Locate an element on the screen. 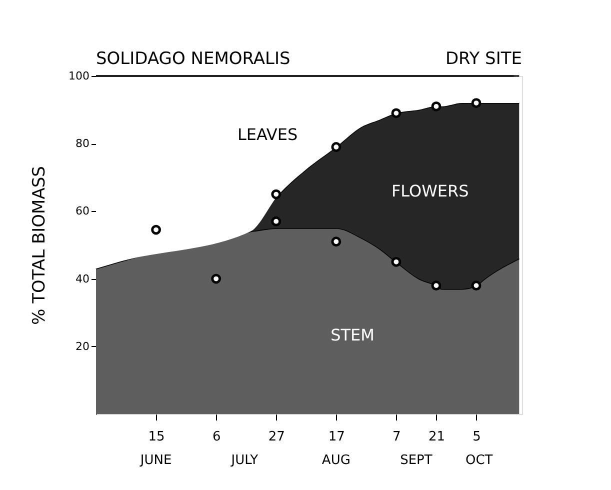 The width and height of the screenshot is (611, 490). y-tick-label: 40 is located at coordinates (83, 279).